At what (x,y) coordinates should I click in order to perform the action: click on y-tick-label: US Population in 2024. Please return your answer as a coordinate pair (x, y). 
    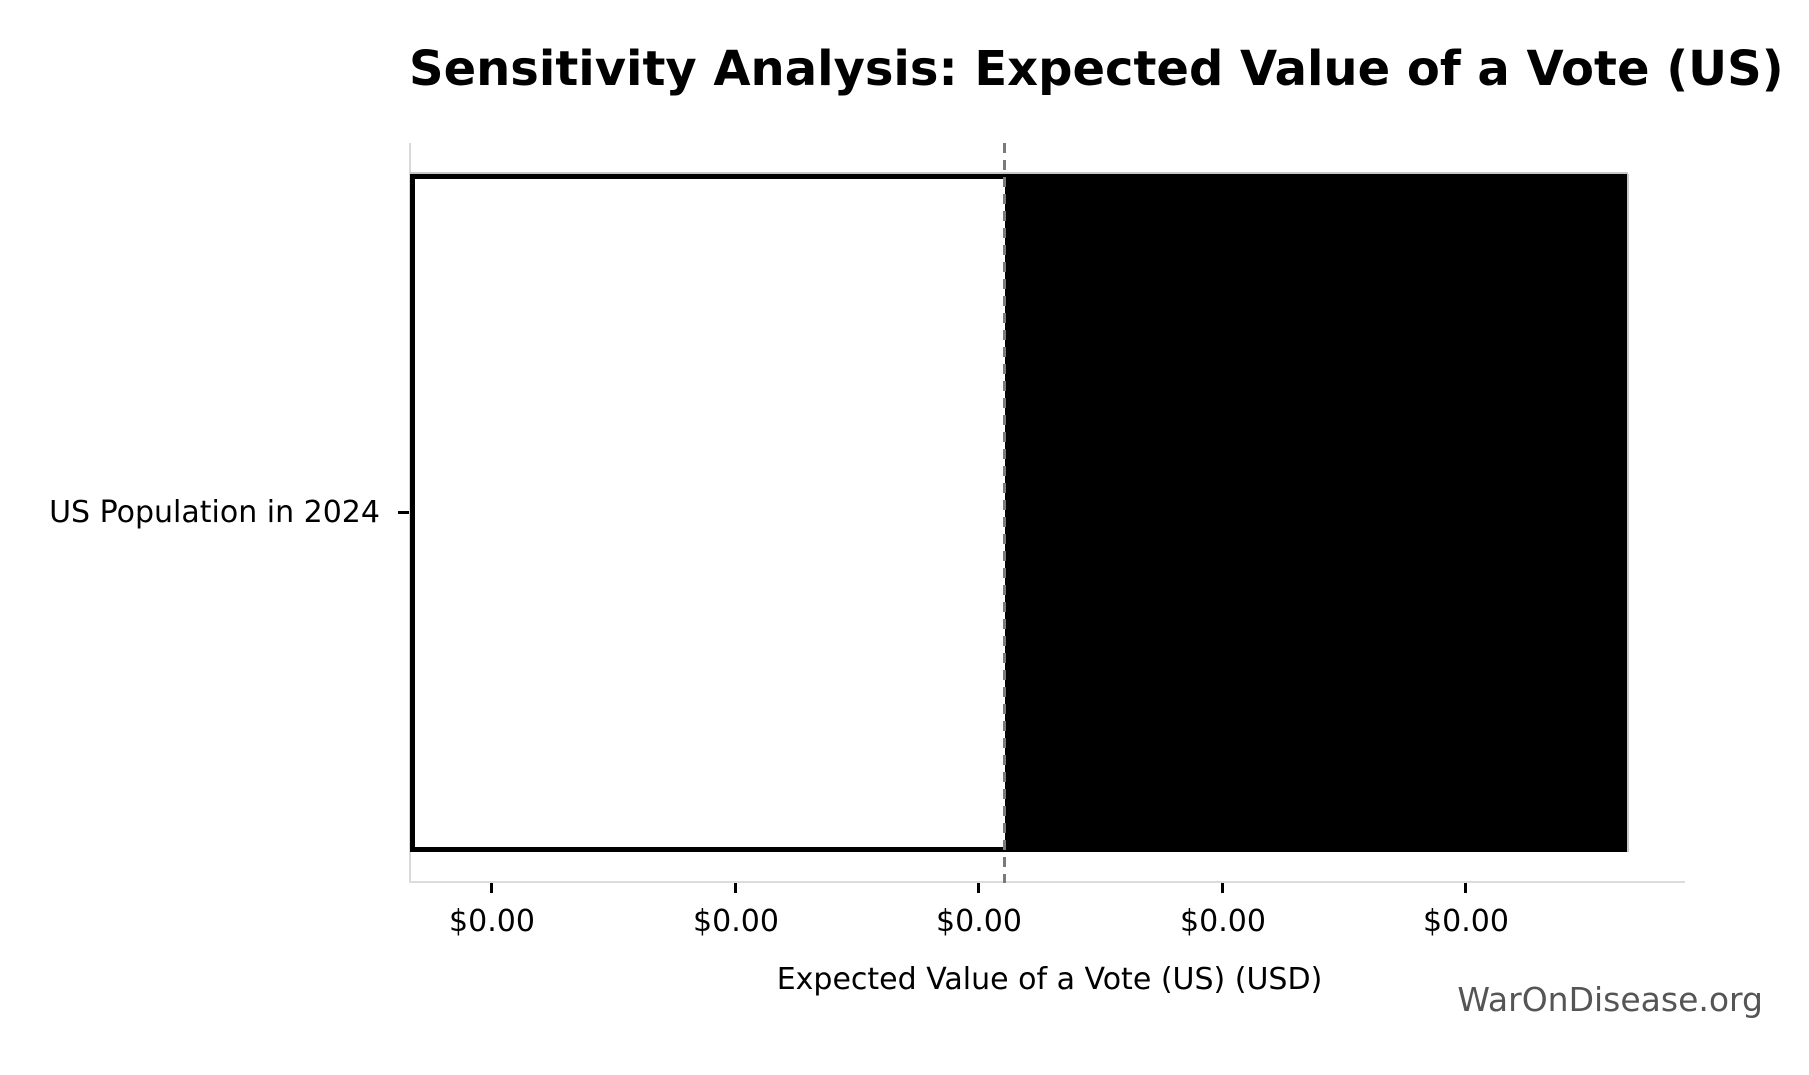
    Looking at the image, I should click on (214, 512).